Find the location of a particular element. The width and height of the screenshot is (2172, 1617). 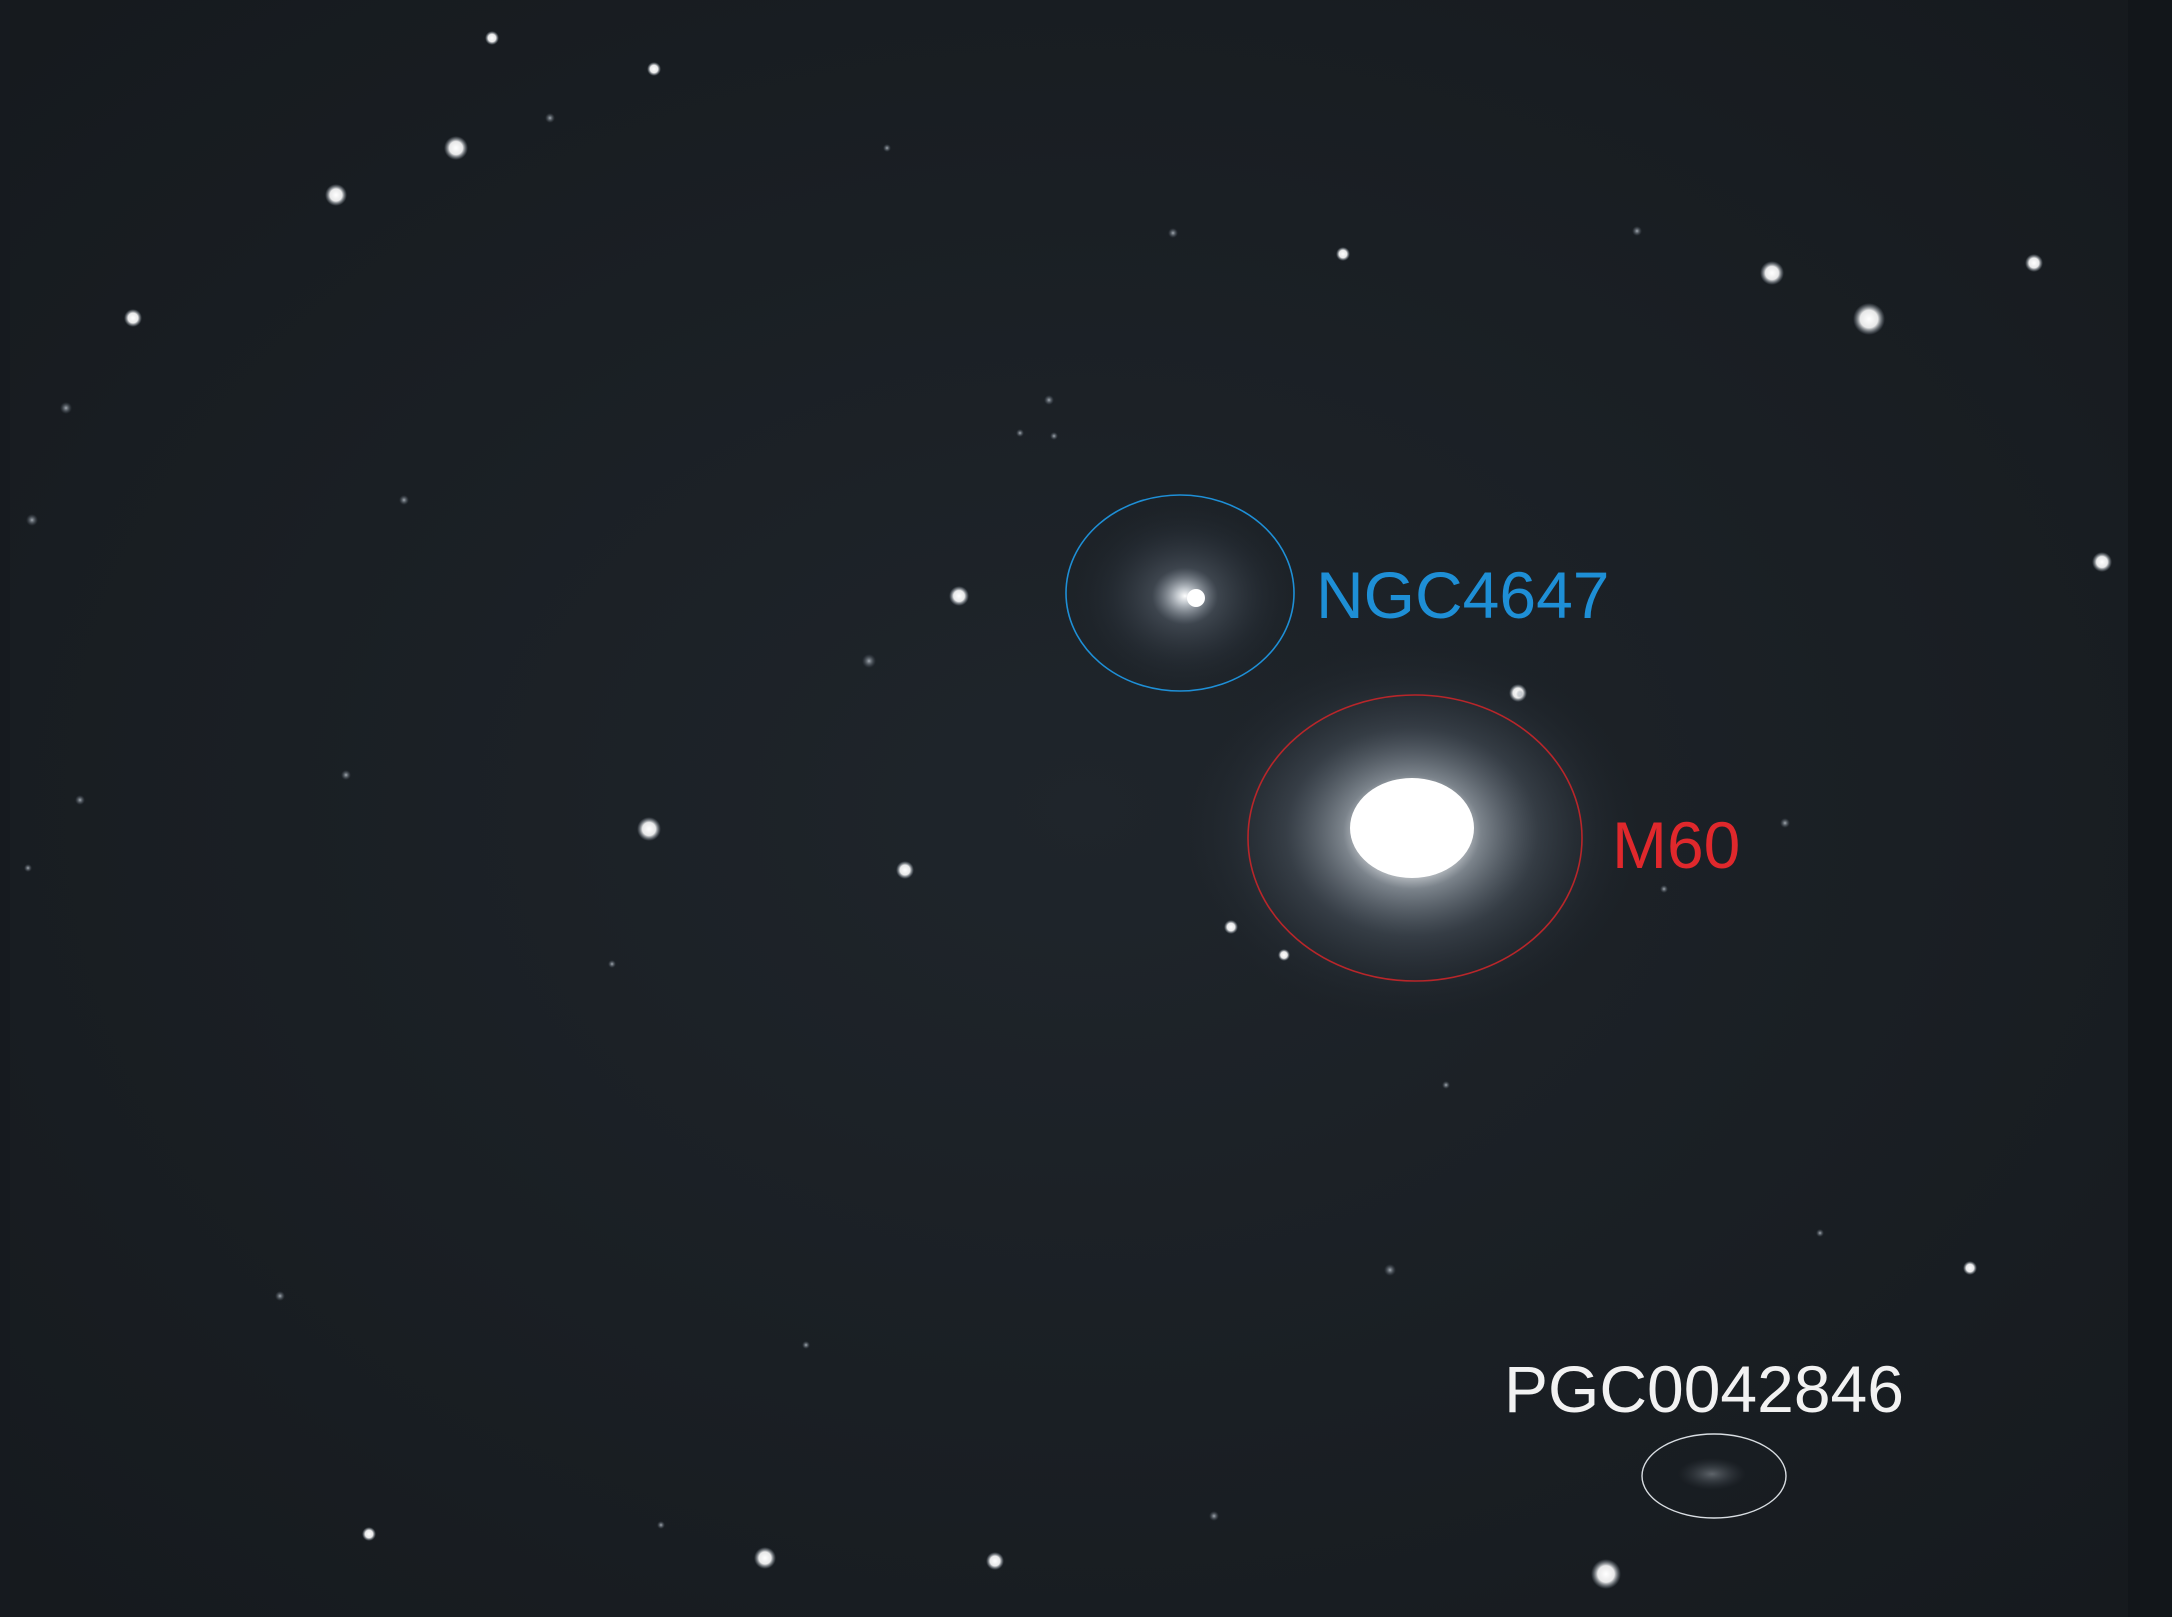

ngc4647-galaxy is located at coordinates (1185, 596).